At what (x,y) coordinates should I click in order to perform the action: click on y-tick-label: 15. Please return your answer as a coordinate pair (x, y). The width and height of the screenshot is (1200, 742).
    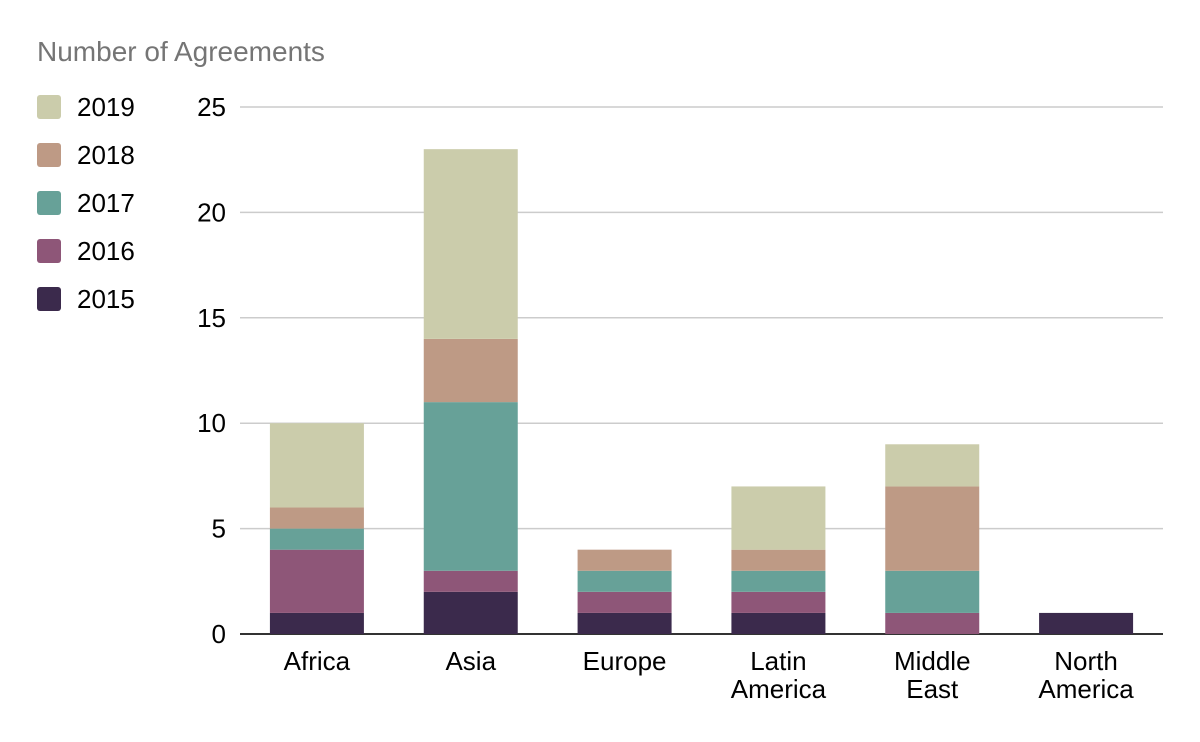
    Looking at the image, I should click on (211, 318).